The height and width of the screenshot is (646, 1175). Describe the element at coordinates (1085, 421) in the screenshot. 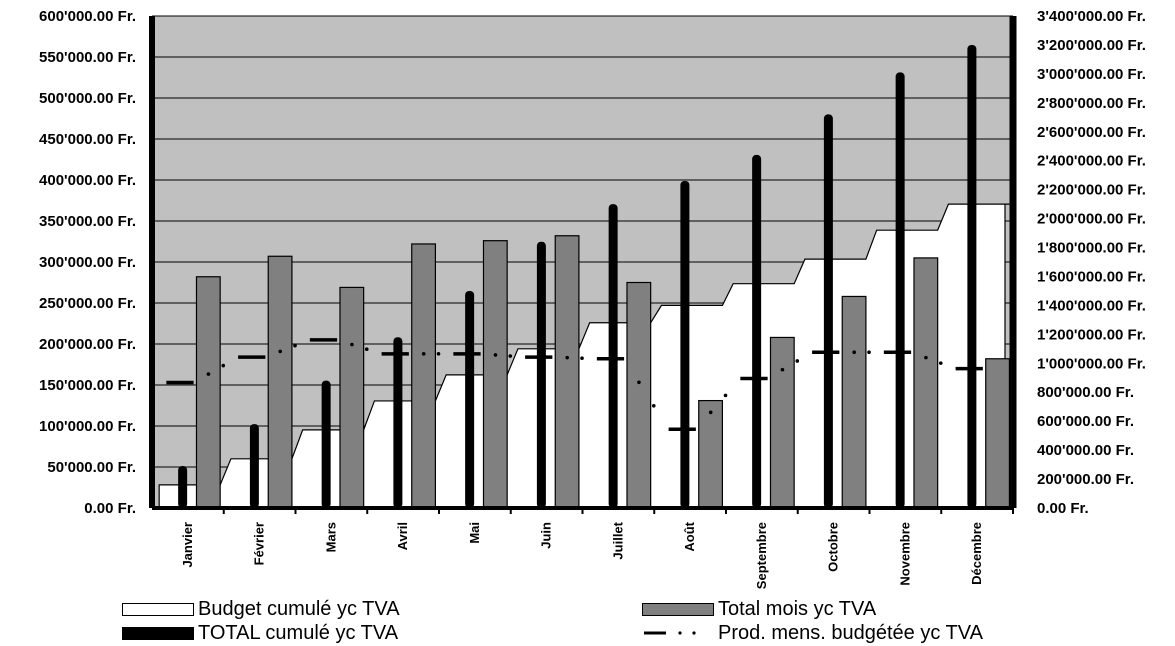

I see `right-tick-label: 600'000.00 Fr.` at that location.